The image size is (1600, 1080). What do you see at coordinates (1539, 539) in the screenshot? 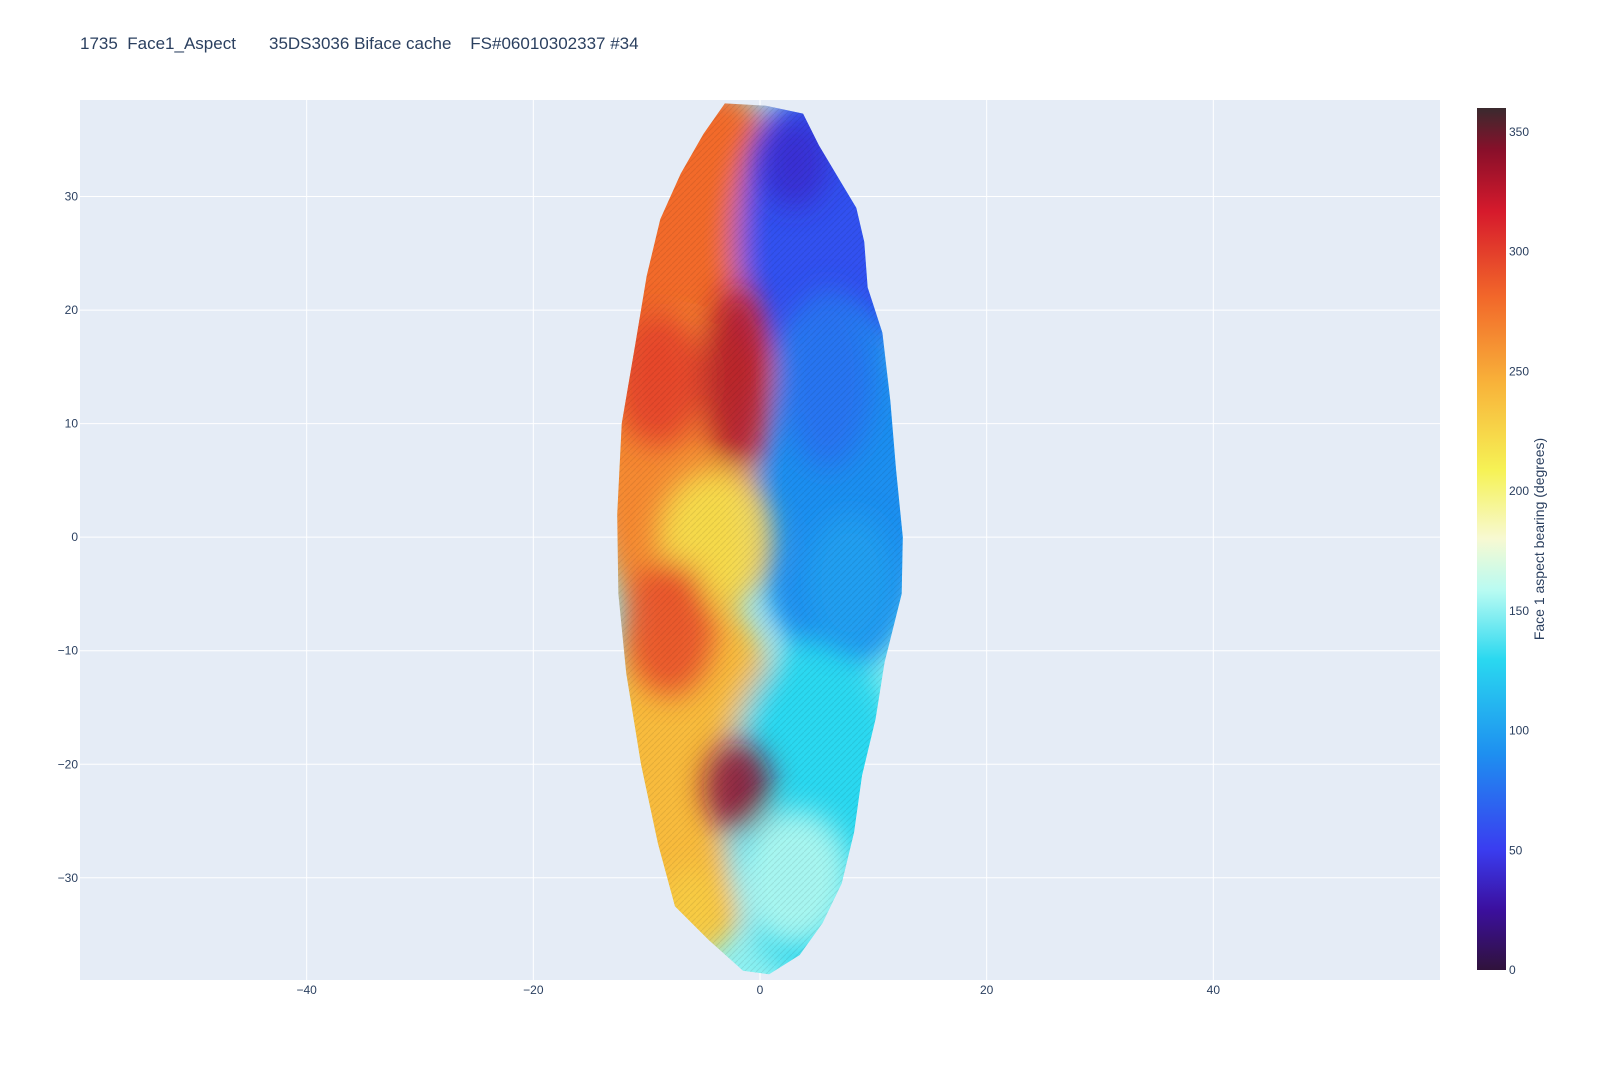
I see `colorbar-title: Face 1 aspect bearing (degrees)` at bounding box center [1539, 539].